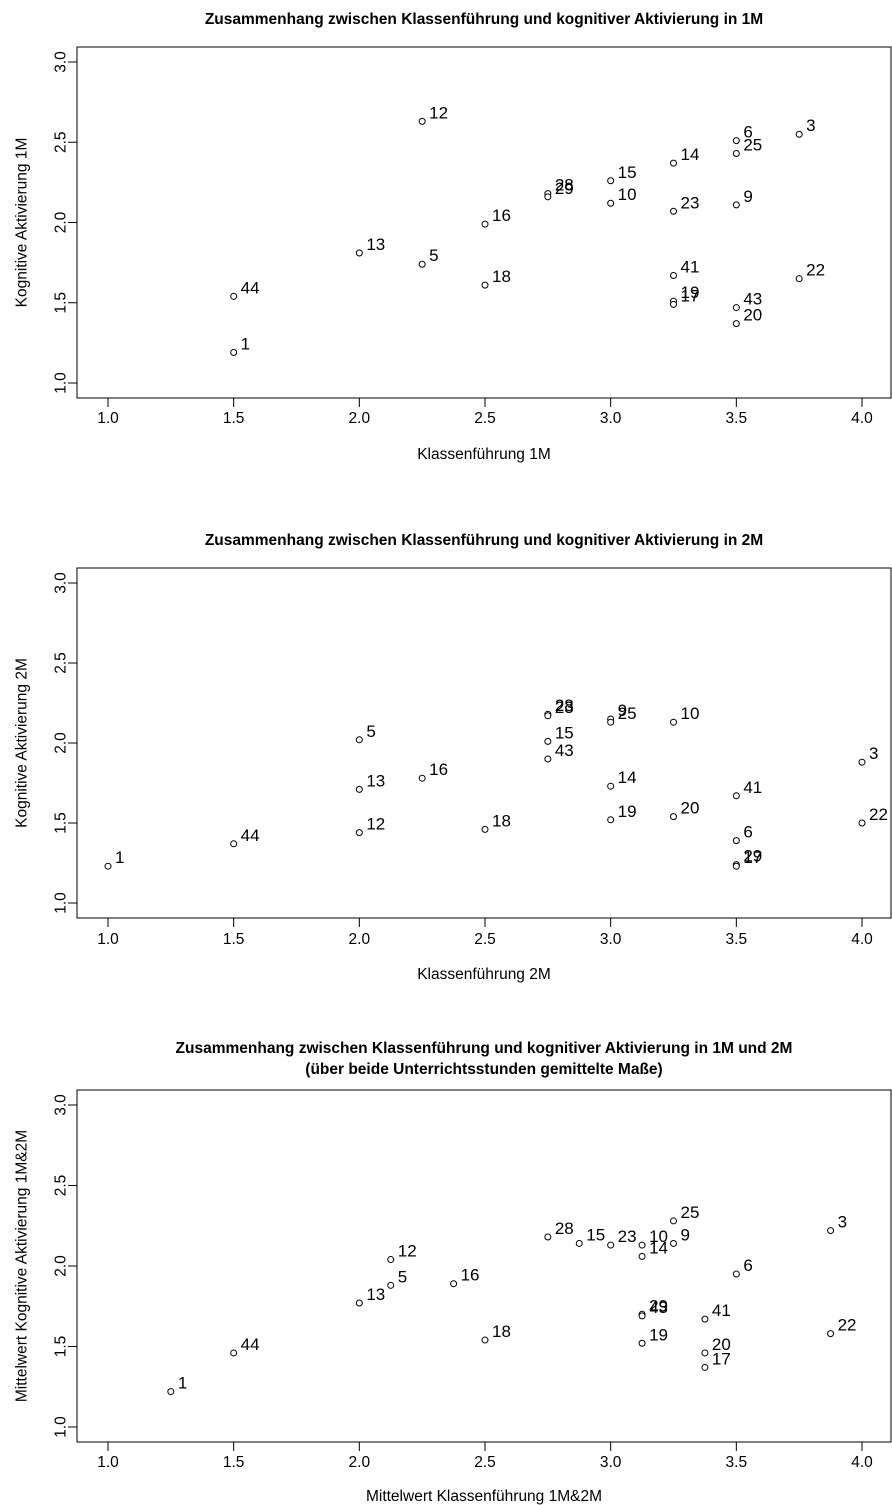  Describe the element at coordinates (690, 1212) in the screenshot. I see `data-point-label: 25` at that location.